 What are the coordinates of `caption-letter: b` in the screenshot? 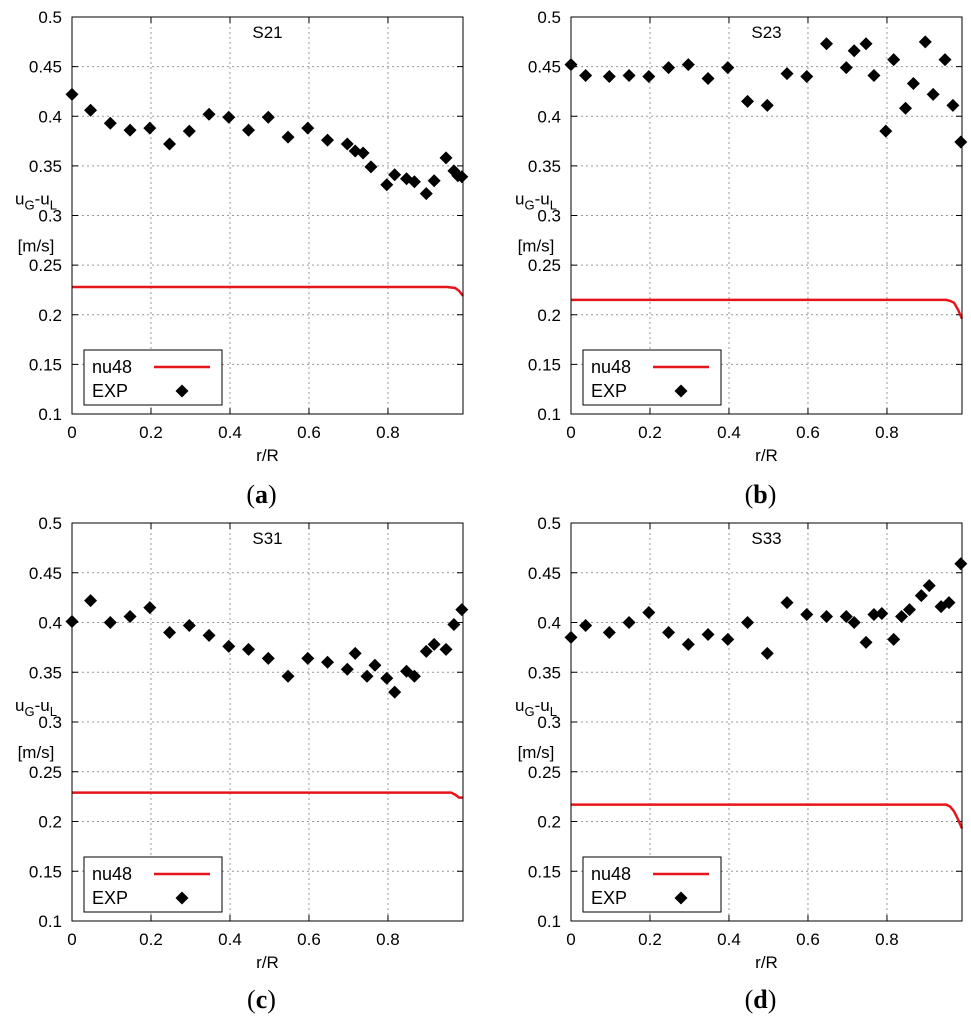 It's located at (760, 494).